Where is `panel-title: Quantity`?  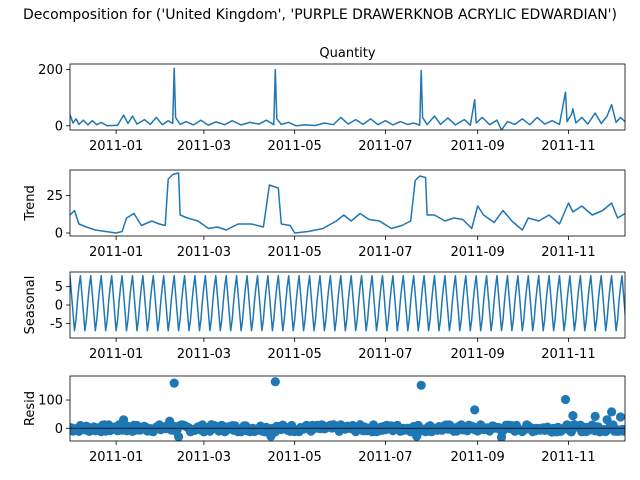
panel-title: Quantity is located at coordinates (347, 53).